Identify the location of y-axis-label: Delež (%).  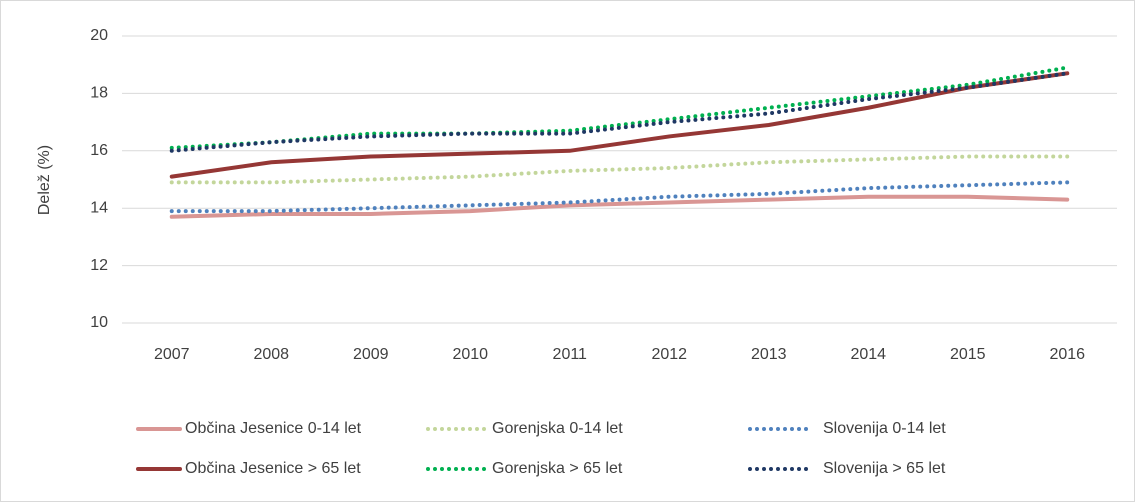
(44, 180).